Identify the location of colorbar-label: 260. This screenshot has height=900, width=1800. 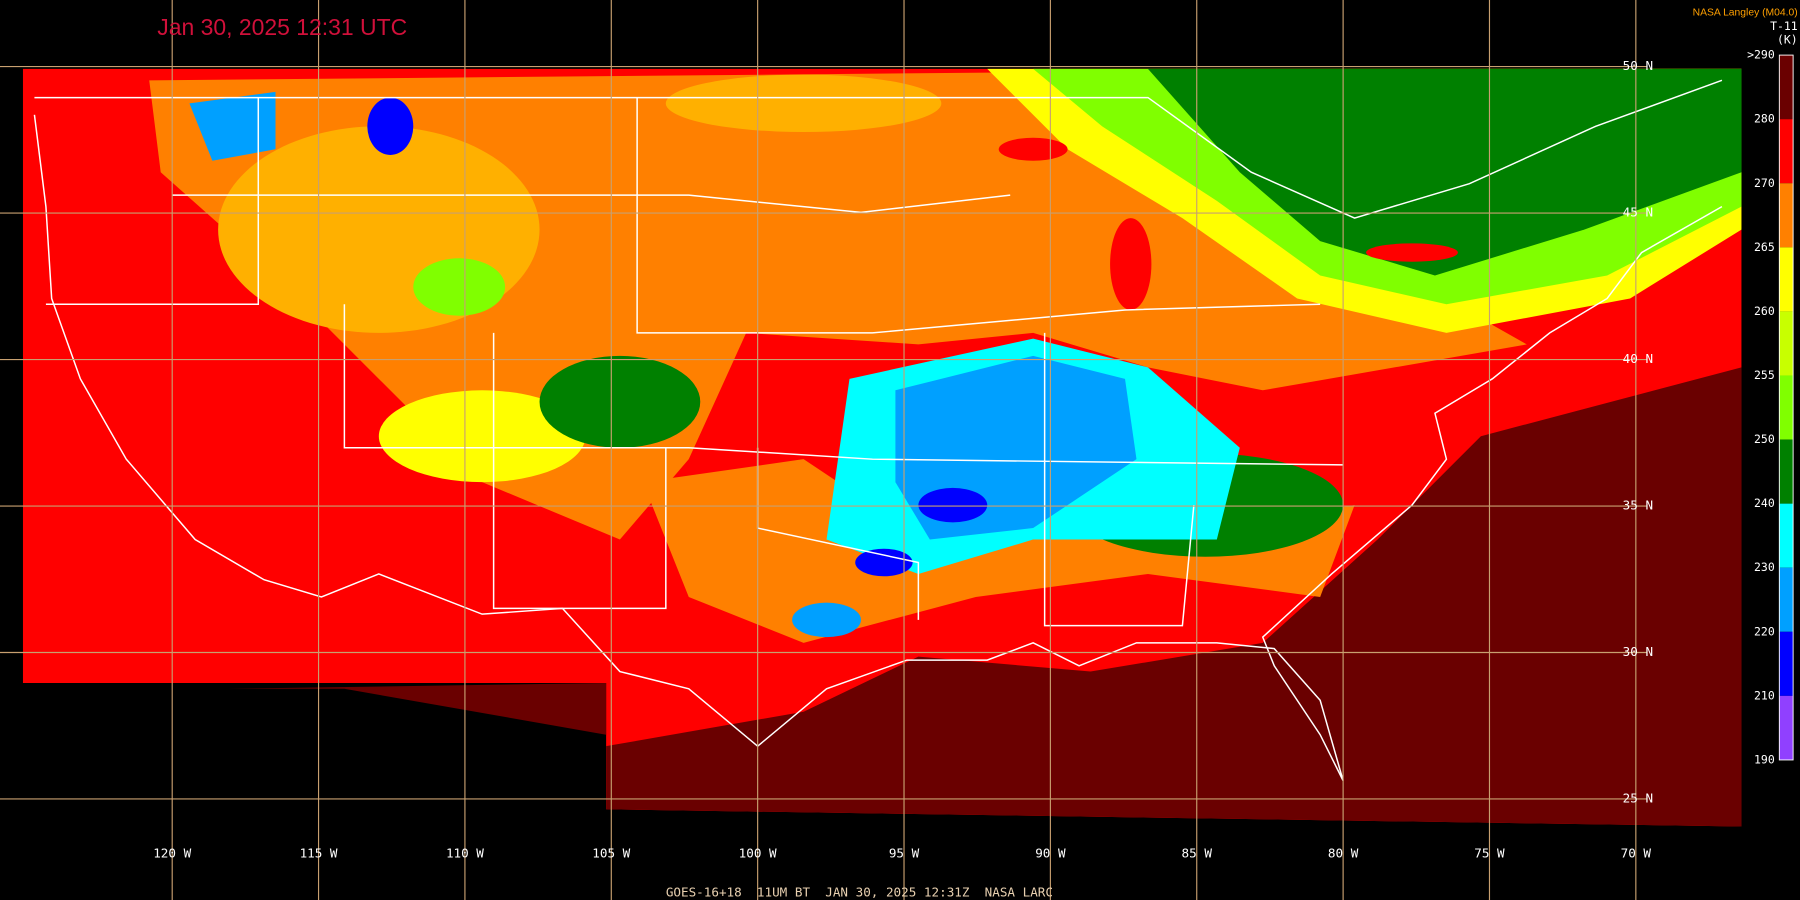
(1764, 311).